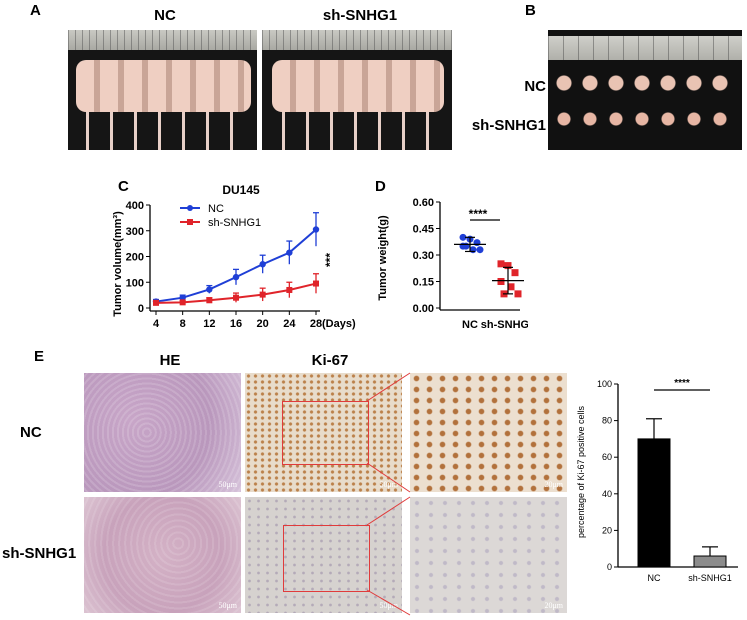 Image resolution: width=747 pixels, height=620 pixels. What do you see at coordinates (535, 86) in the screenshot?
I see `row-label-nc-b: NC` at bounding box center [535, 86].